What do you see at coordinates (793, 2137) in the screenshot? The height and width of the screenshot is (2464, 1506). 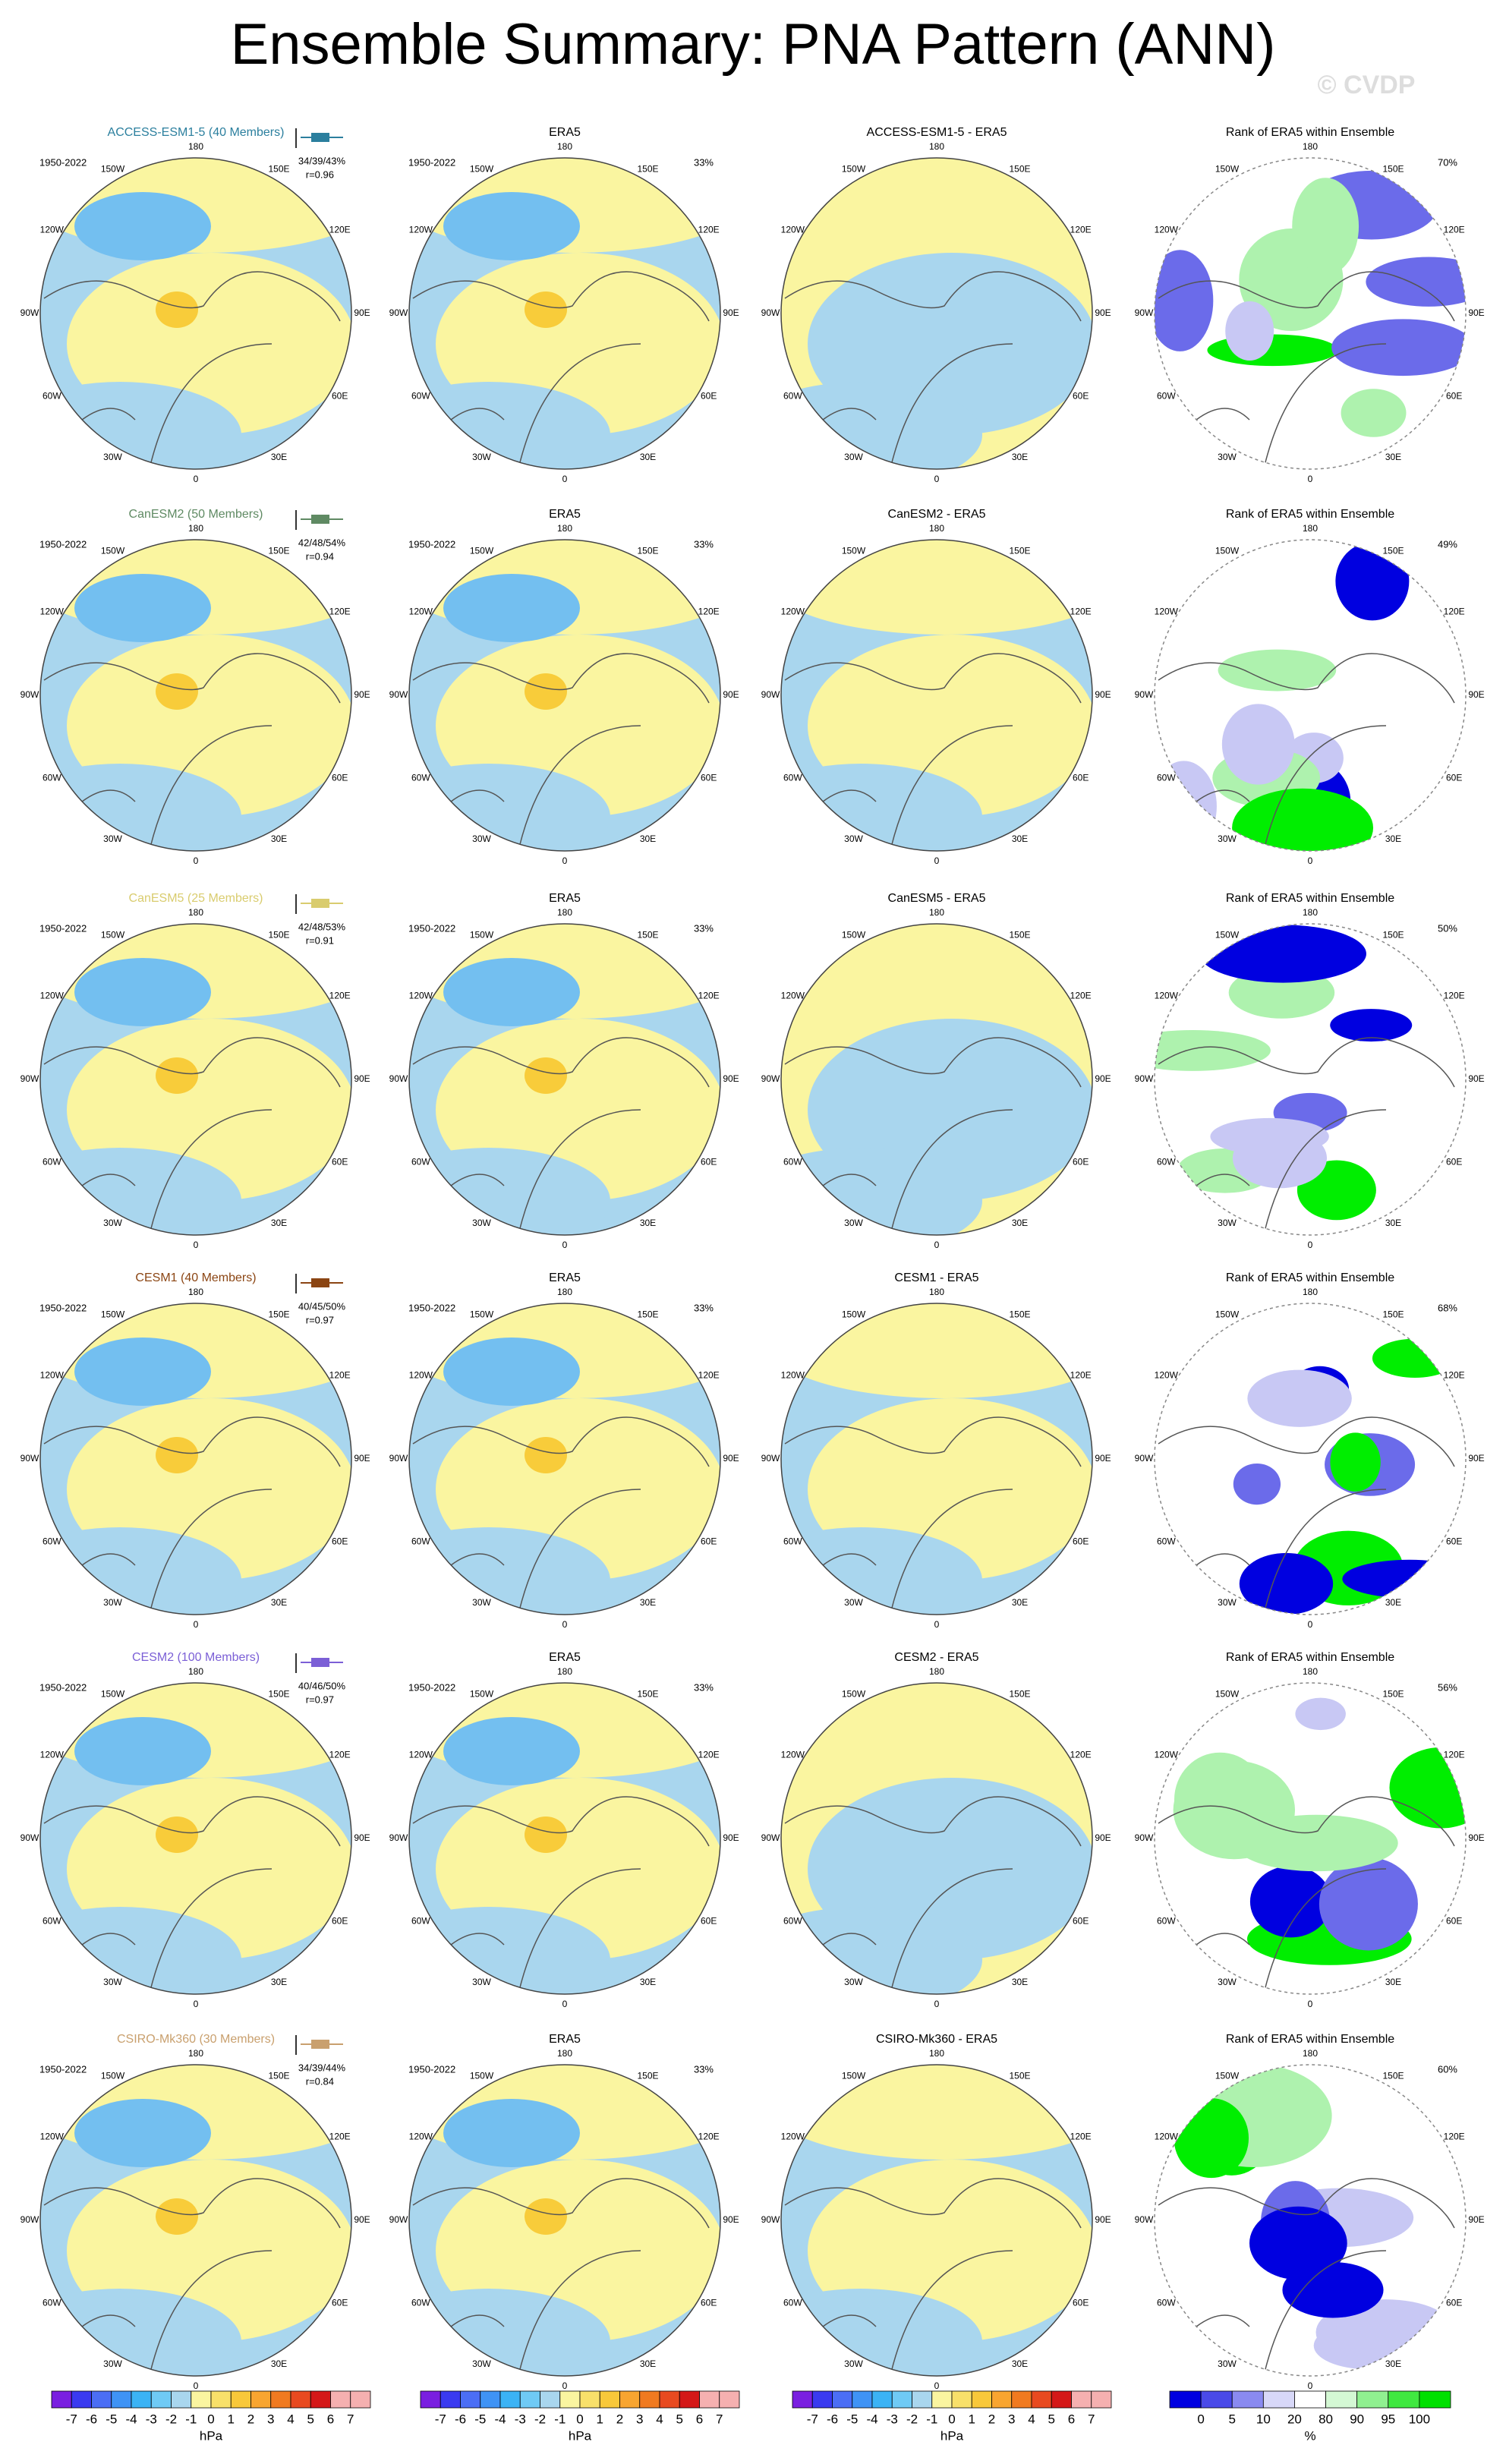 I see `longitude-label: 120W` at bounding box center [793, 2137].